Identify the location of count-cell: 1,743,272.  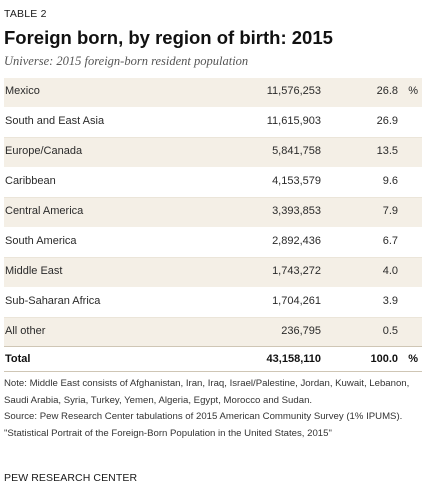
(296, 271).